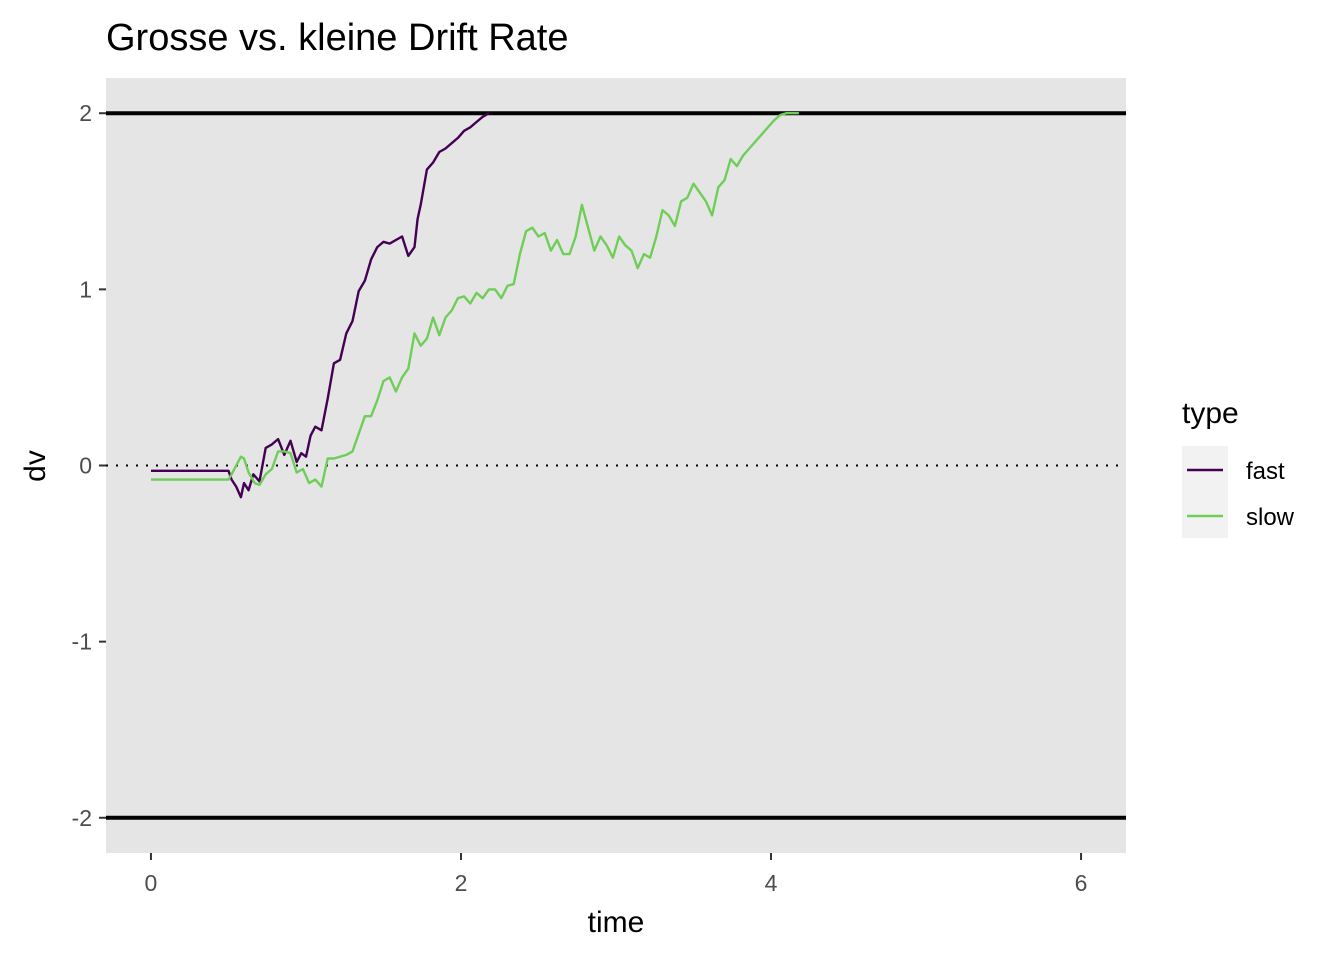 The width and height of the screenshot is (1344, 960). I want to click on y-axis: 2 1 0 -1 -2, so click(89, 465).